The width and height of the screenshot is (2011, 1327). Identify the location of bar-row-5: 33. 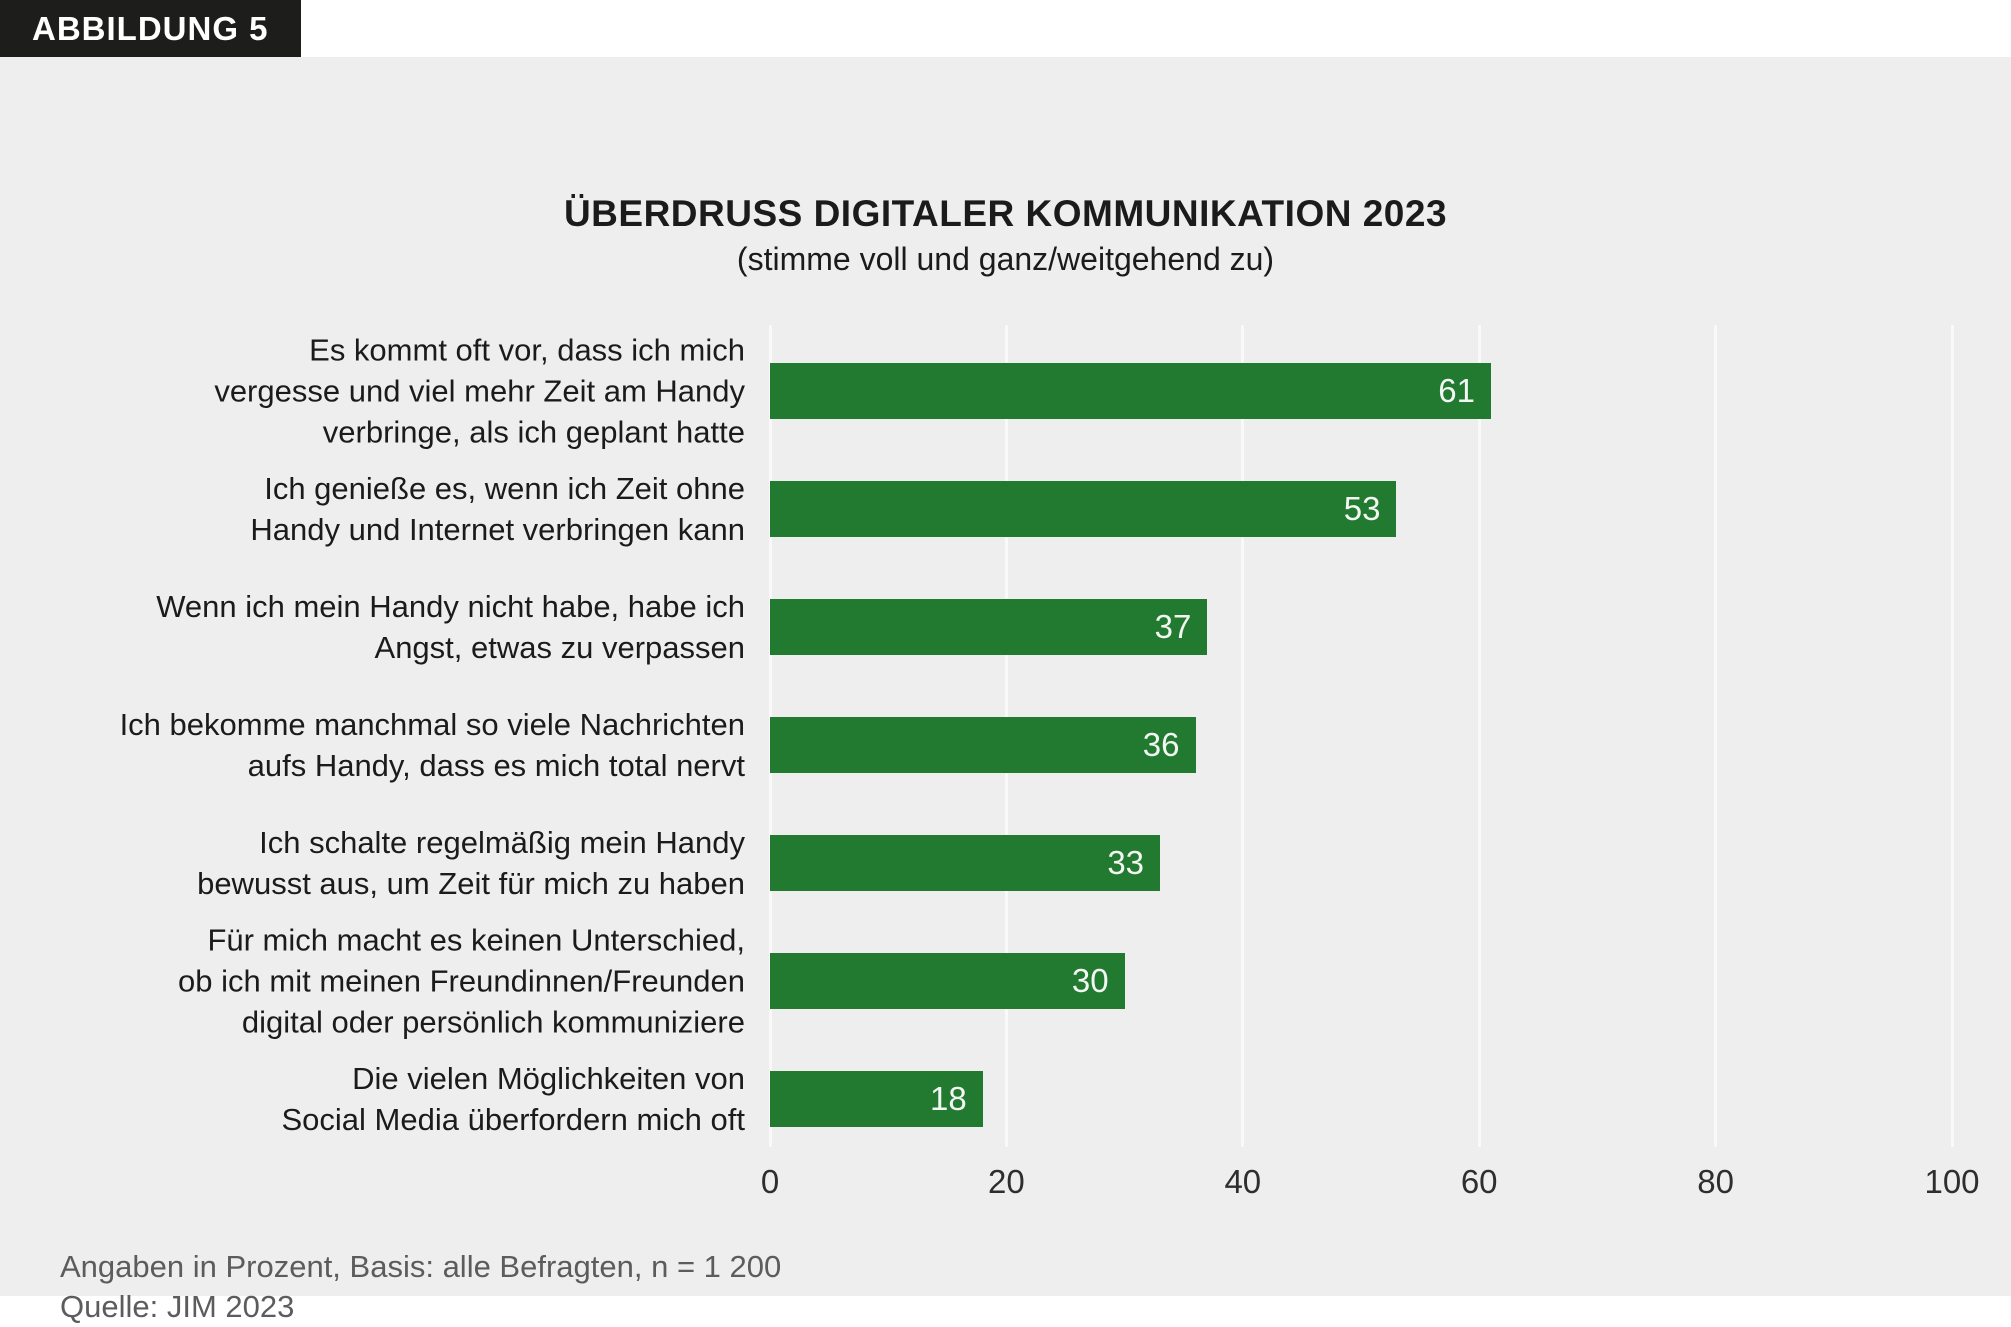
(965, 863).